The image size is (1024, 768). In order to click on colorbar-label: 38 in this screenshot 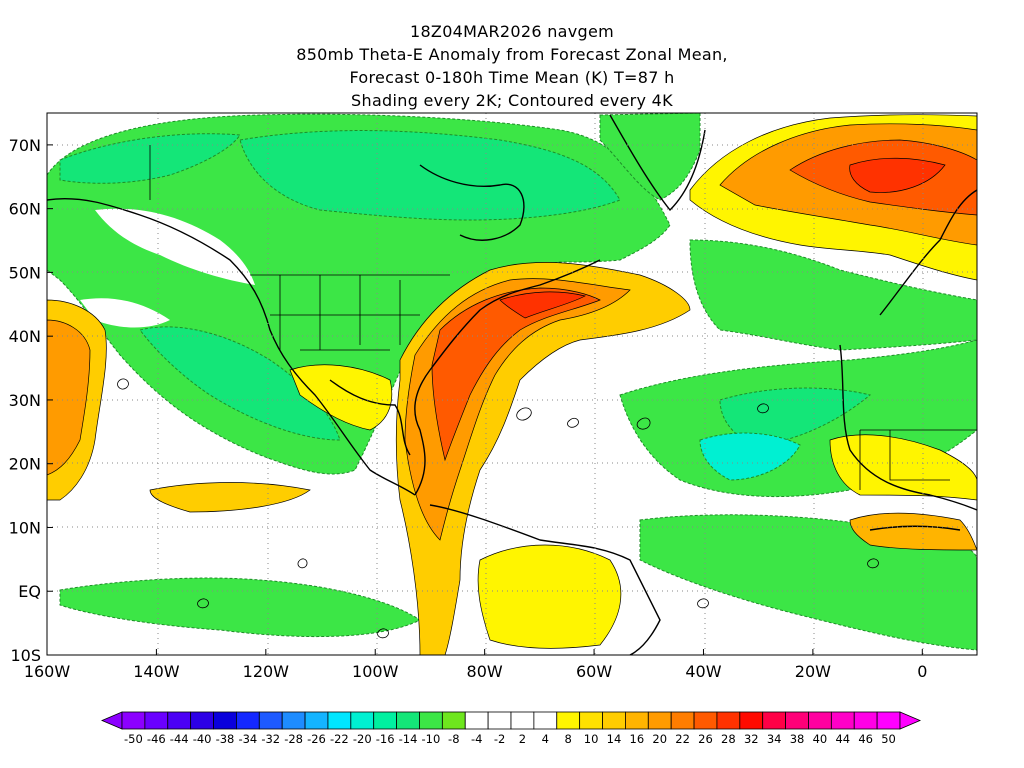, I will do `click(797, 739)`.